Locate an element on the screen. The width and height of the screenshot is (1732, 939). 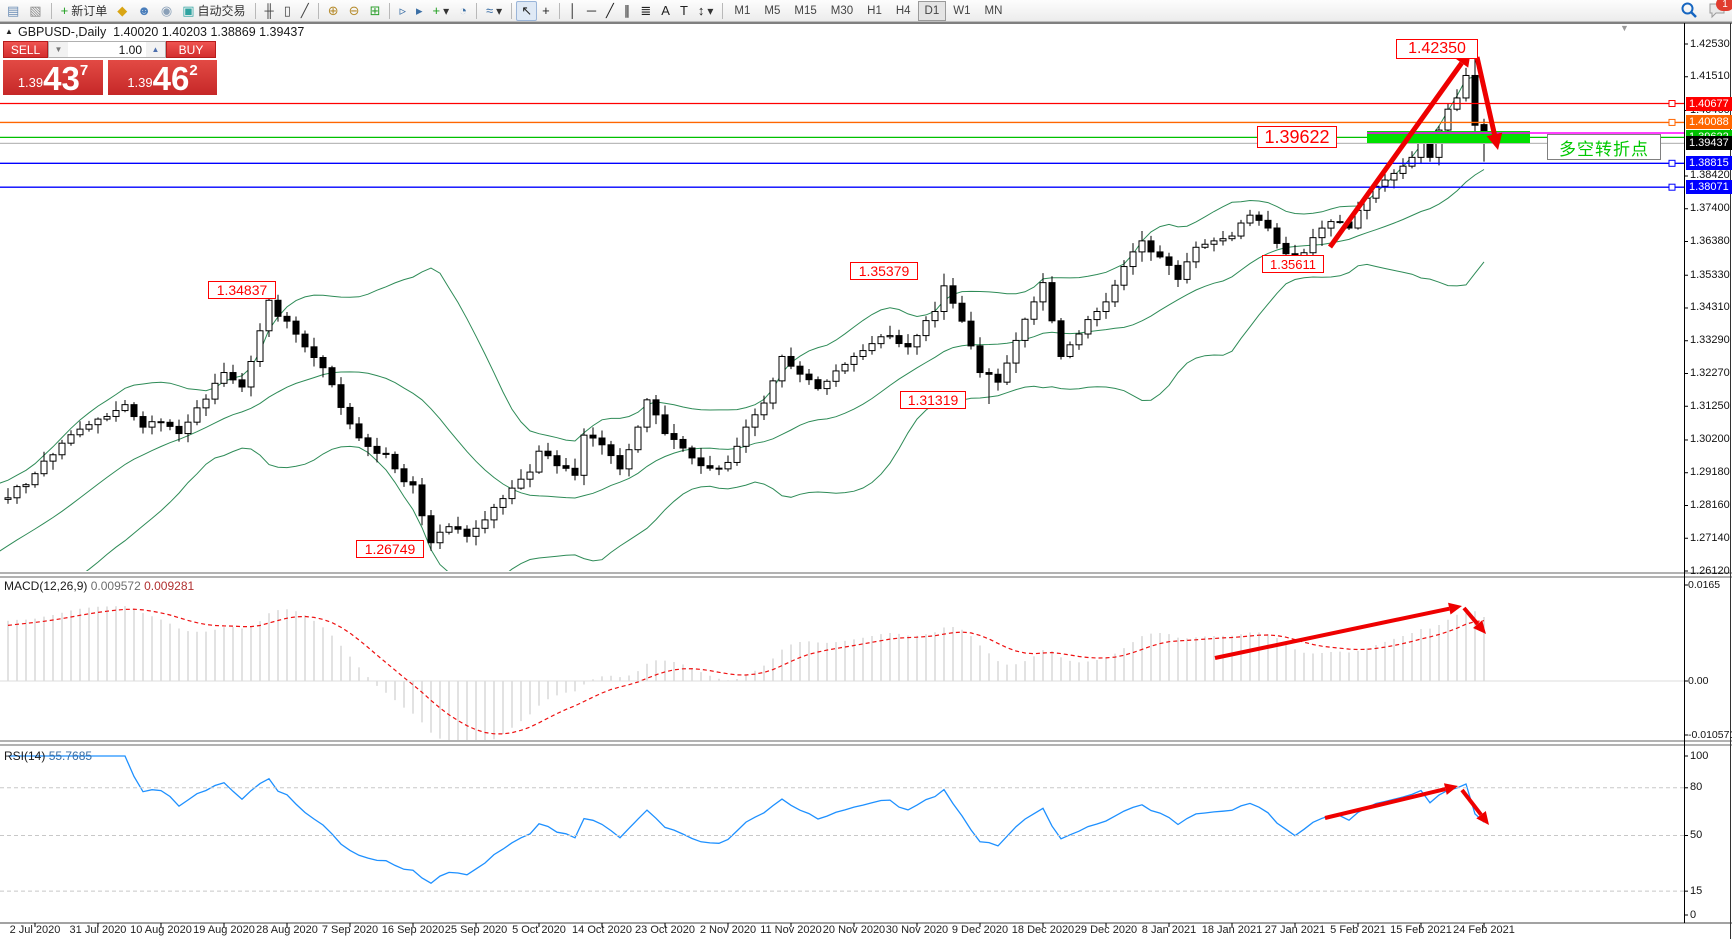
line-chart-icon: ╱ is located at coordinates (305, 11).